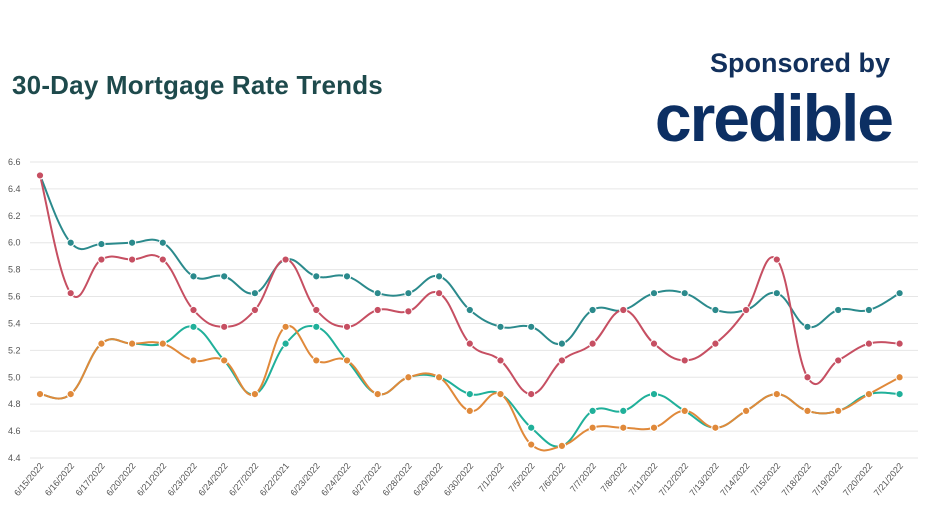  Describe the element at coordinates (522, 477) in the screenshot. I see `x-tick-label: 7/5/2022` at that location.